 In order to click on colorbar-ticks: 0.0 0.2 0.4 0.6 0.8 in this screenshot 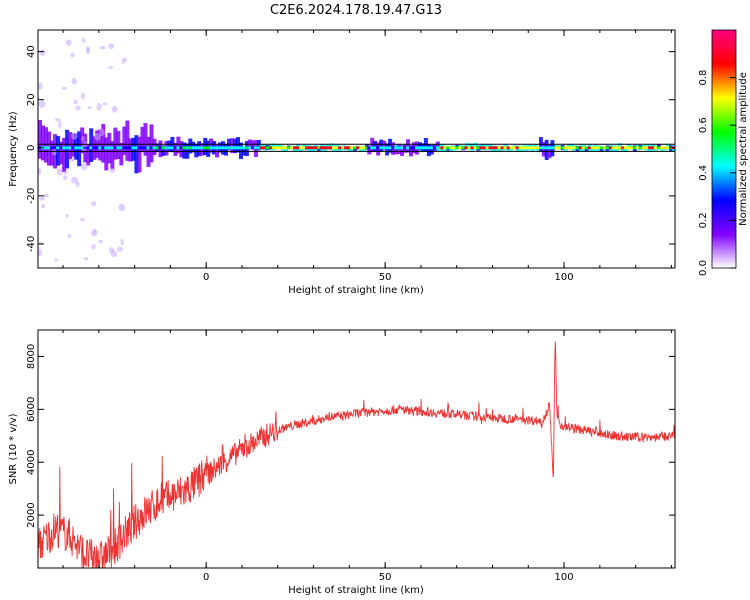, I will do `click(717, 173)`.